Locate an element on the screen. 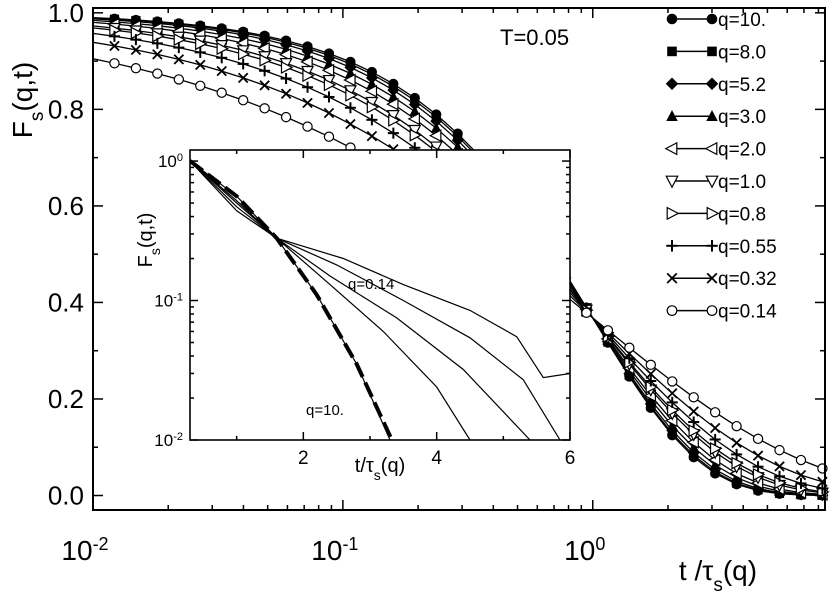  main-x-tick-label: 10⁻¹ is located at coordinates (334, 550).